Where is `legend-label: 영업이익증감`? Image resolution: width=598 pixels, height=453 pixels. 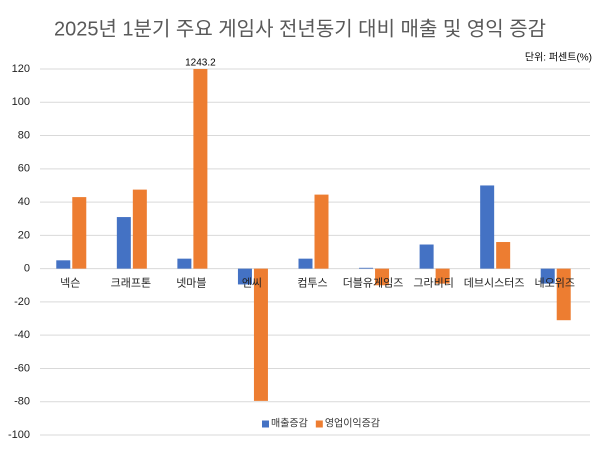
legend-label: 영업이익증감 is located at coordinates (352, 423).